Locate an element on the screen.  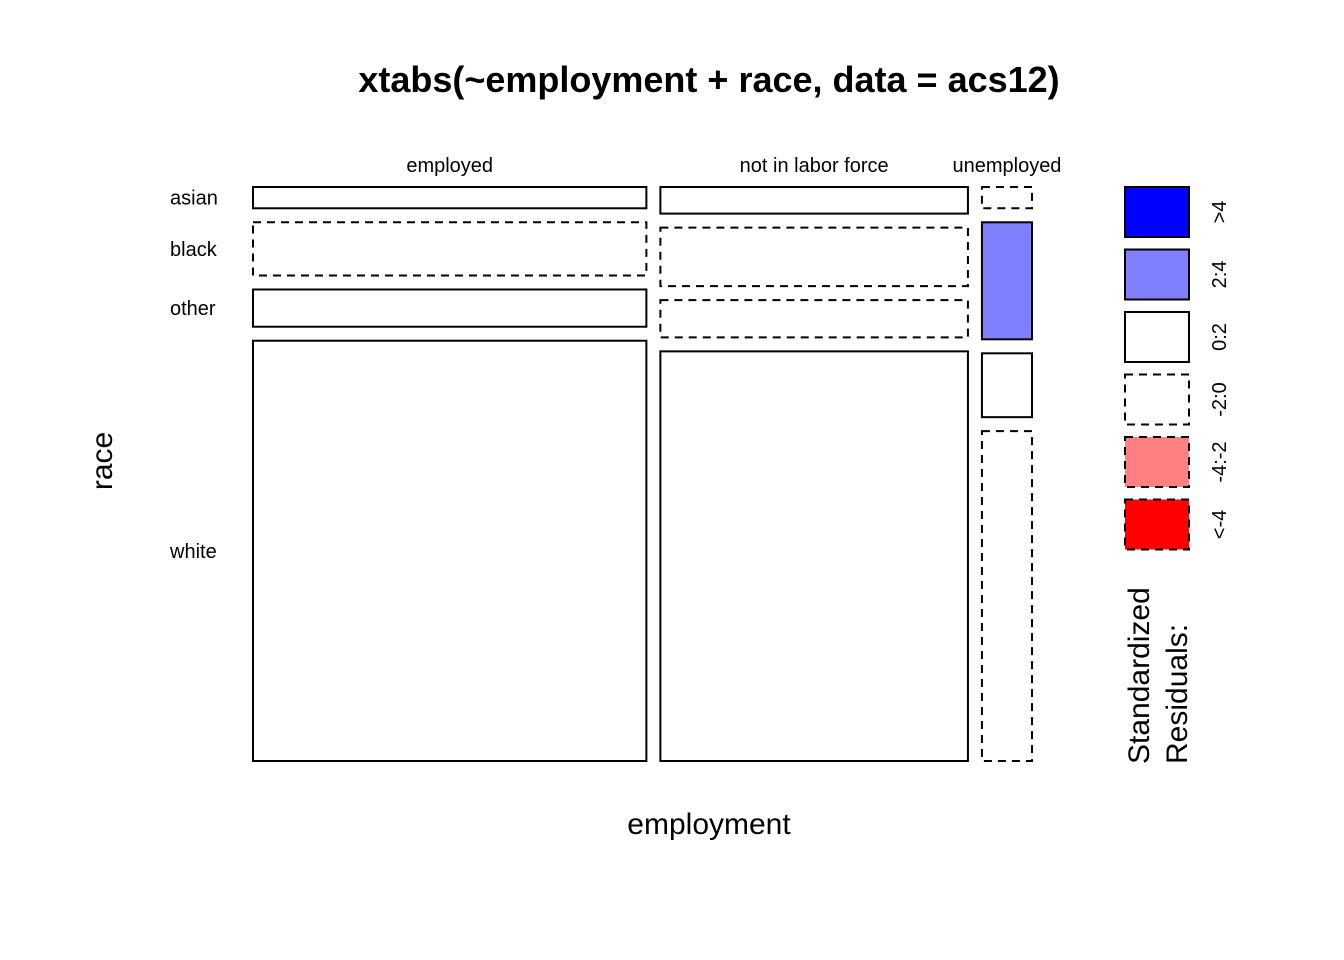
legend-title-line-2: Residuals: is located at coordinates (1177, 694).